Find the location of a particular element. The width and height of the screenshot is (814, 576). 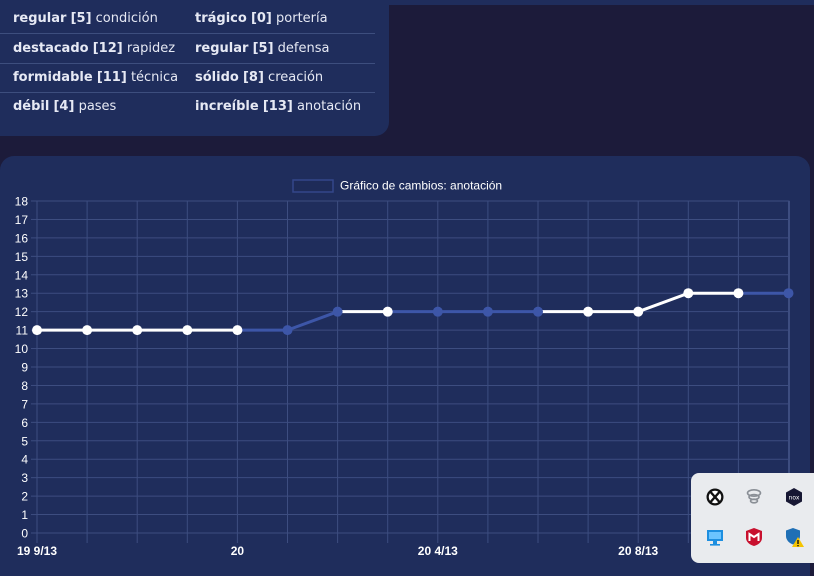

y-tick-label: 7 is located at coordinates (24, 404).